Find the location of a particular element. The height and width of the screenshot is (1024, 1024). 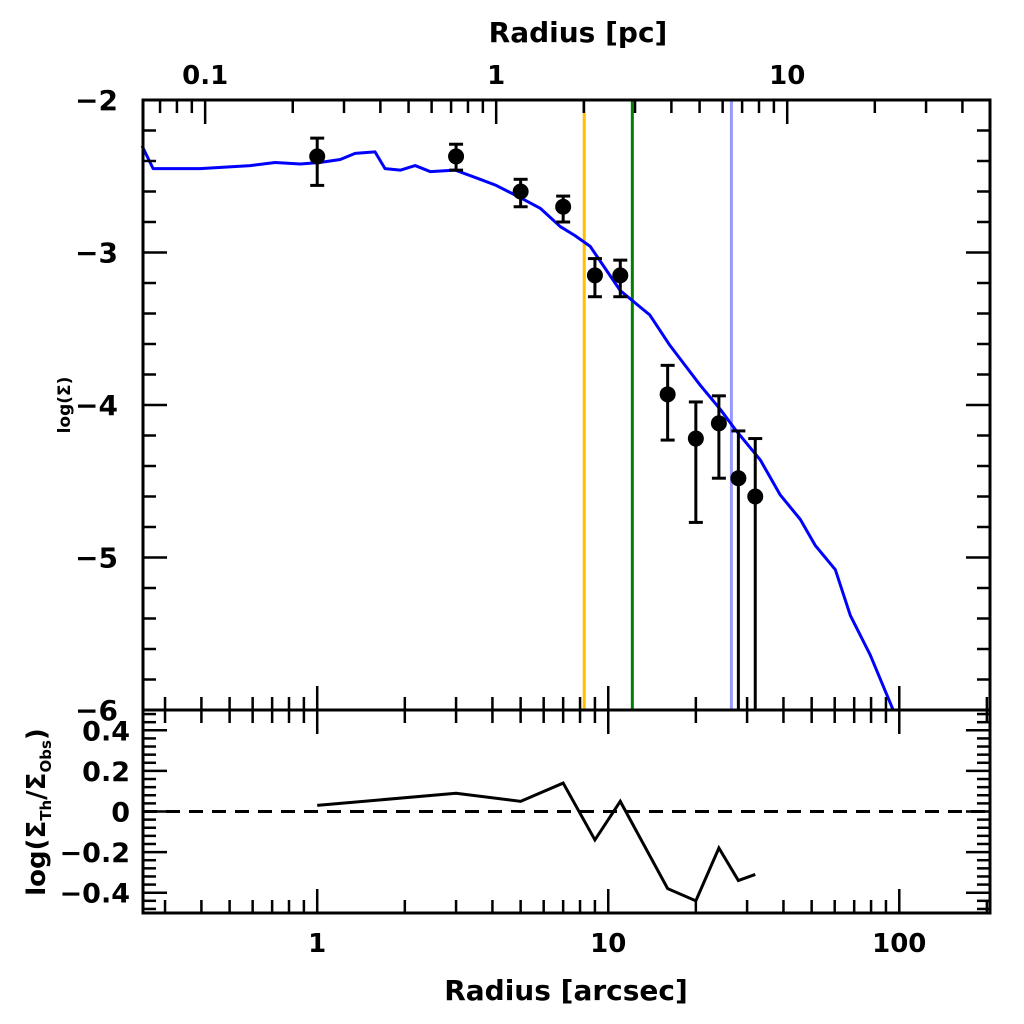

bottom-tick-label: 100 is located at coordinates (899, 944).